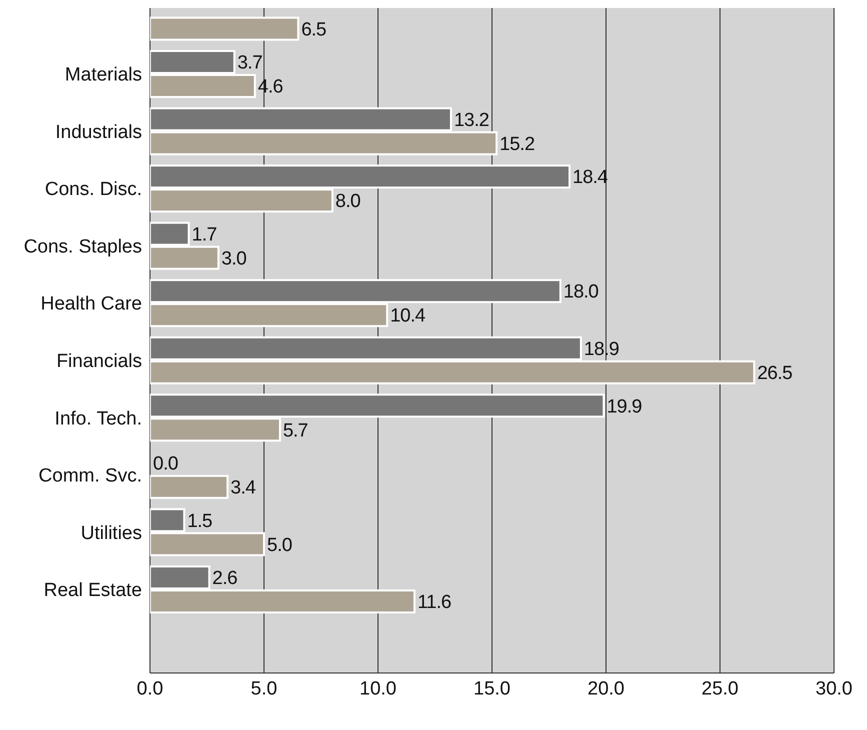  I want to click on data-label: 6.5, so click(313, 29).